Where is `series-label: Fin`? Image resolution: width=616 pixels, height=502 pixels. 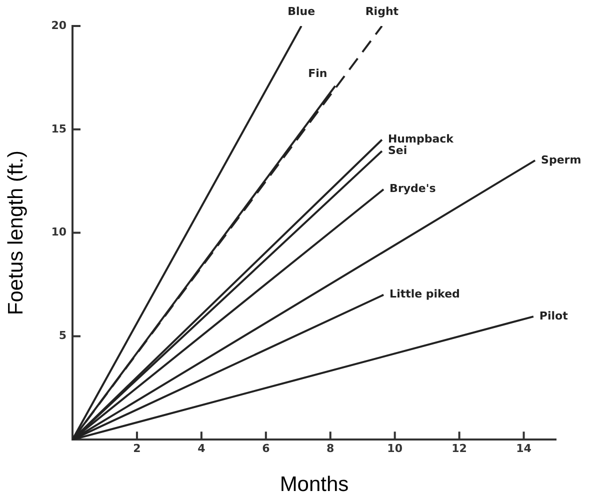 series-label: Fin is located at coordinates (318, 73).